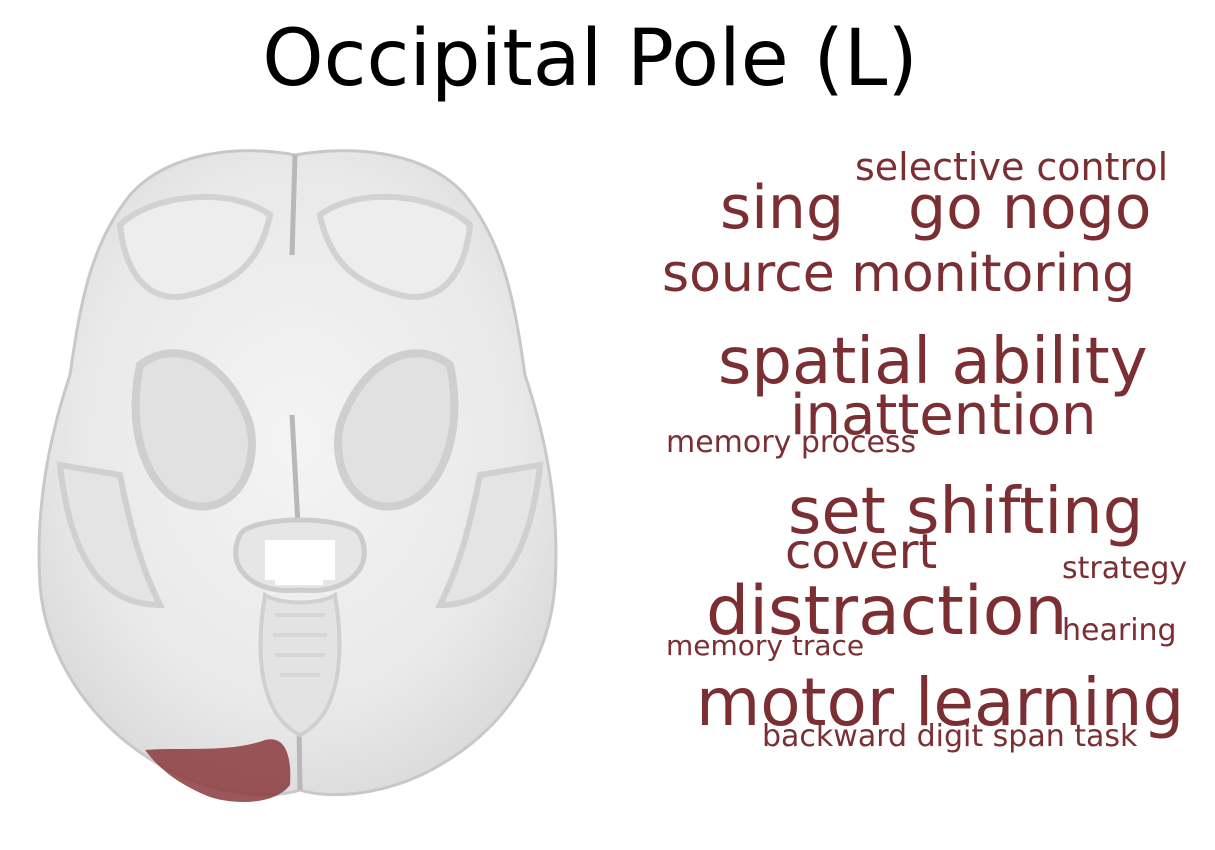 This screenshot has width=1215, height=850. Describe the element at coordinates (1012, 167) in the screenshot. I see `cloud-word: selective control` at that location.